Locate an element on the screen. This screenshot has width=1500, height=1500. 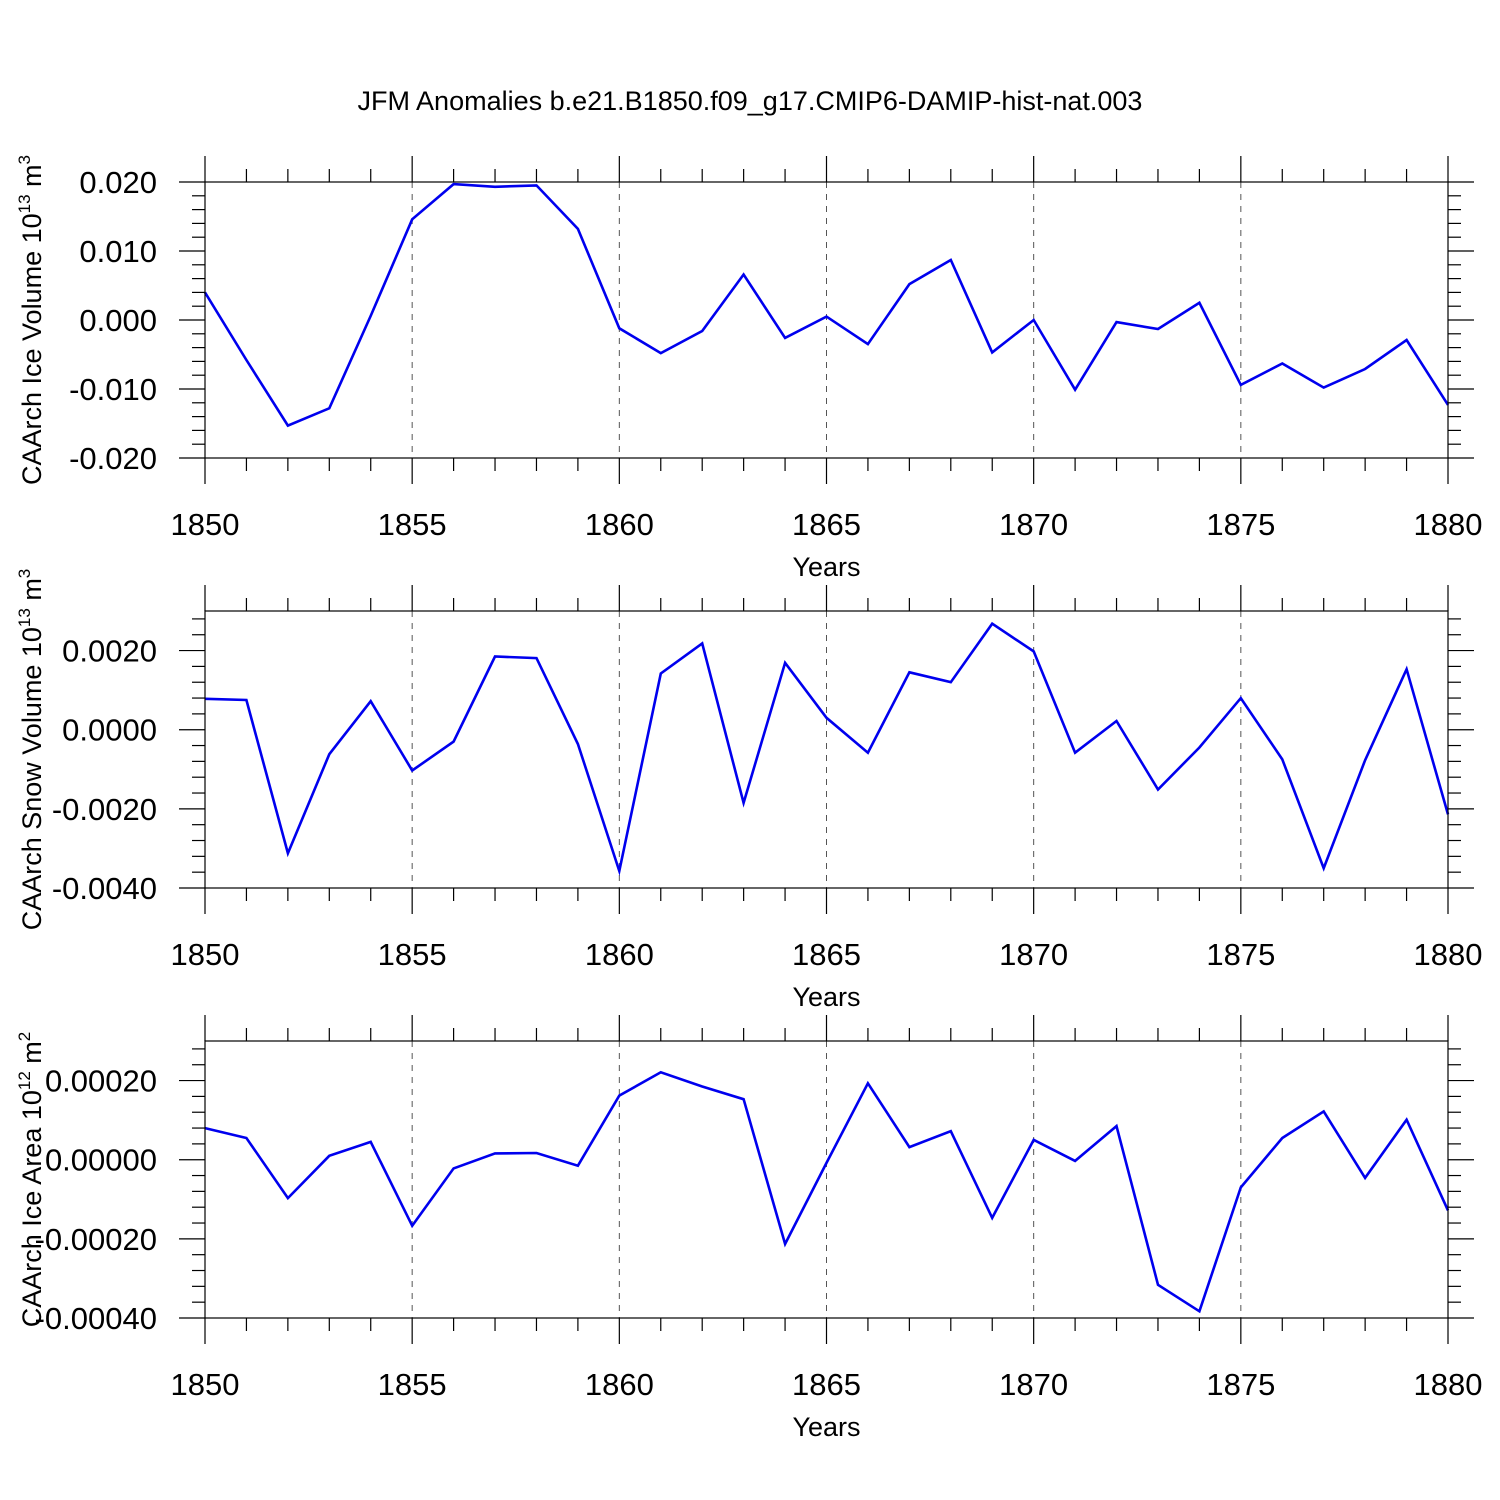
panel-3-grid is located at coordinates (826, 1179).